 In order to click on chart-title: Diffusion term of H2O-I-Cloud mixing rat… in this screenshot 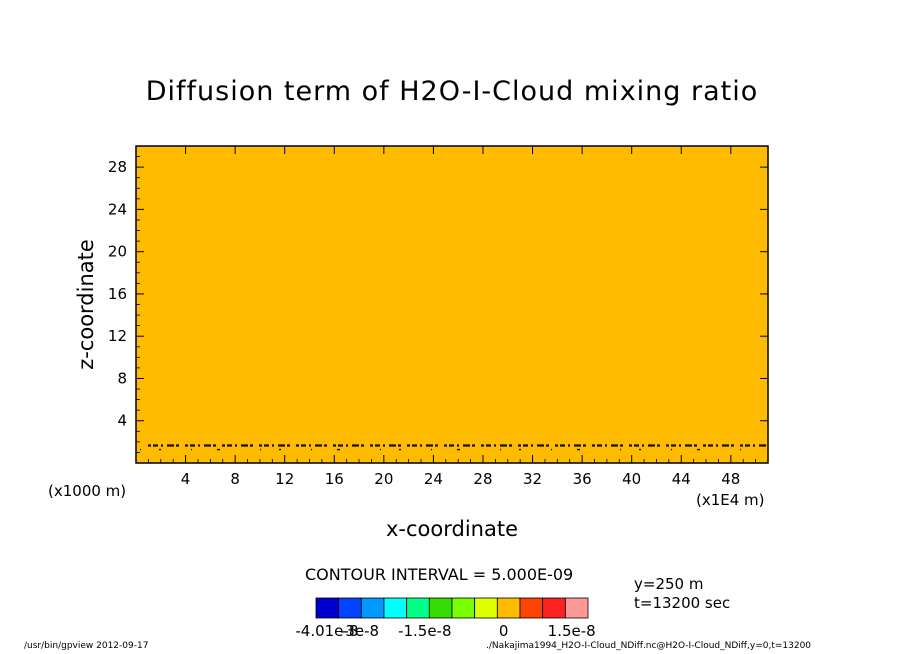, I will do `click(452, 91)`.